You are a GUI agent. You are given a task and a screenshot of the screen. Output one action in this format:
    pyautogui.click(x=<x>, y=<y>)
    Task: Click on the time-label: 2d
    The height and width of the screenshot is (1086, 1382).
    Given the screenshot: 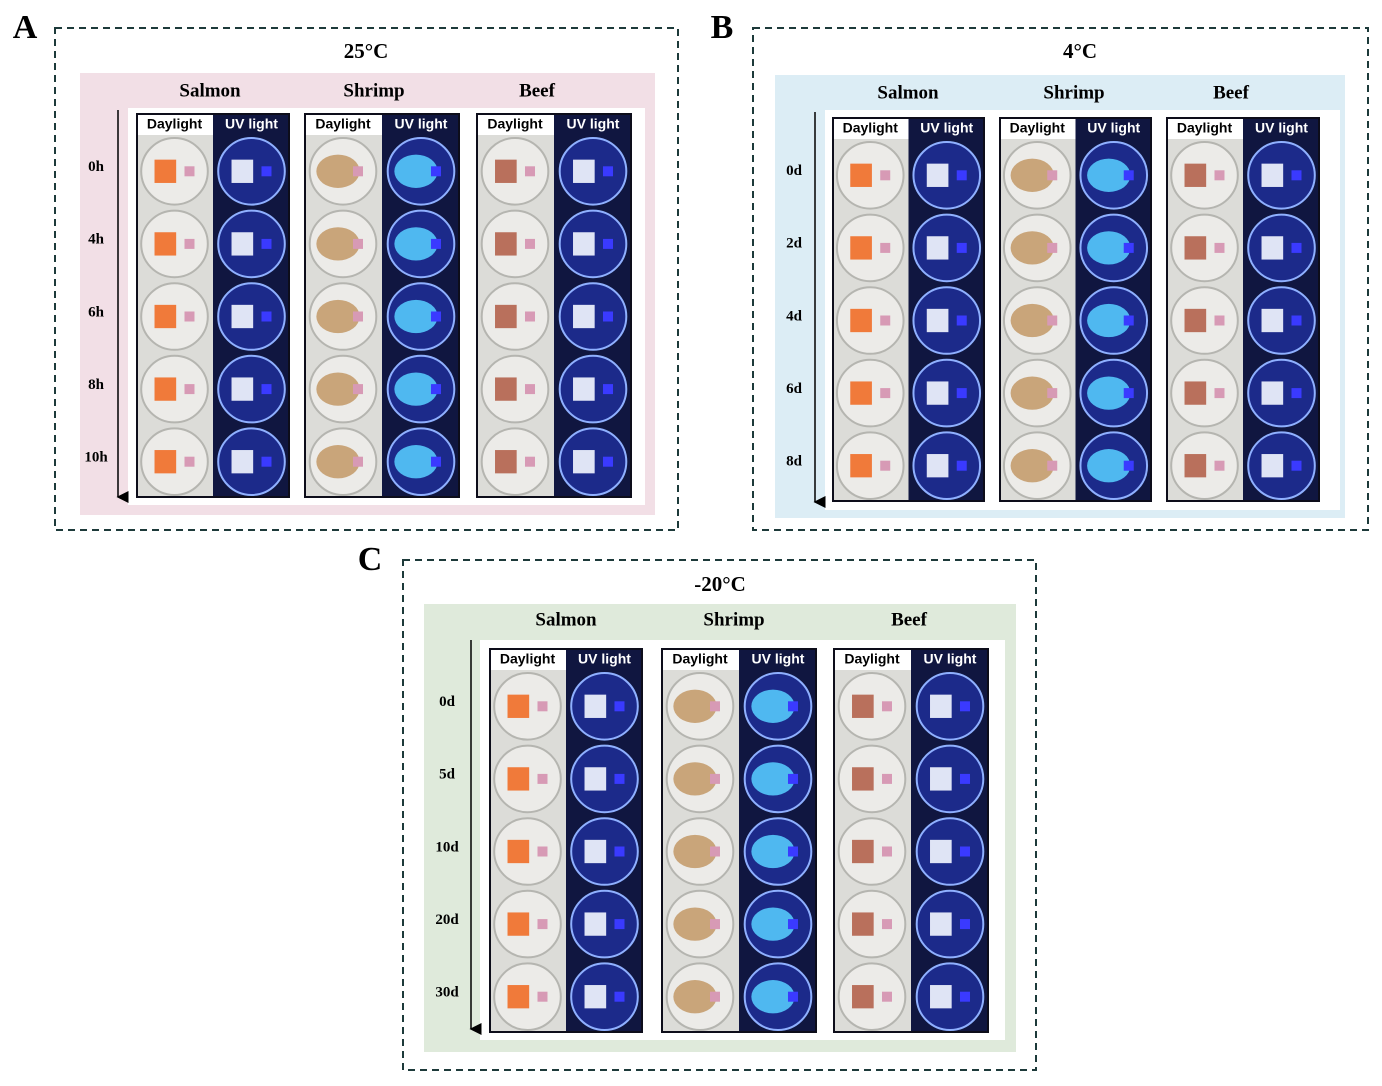 What is the action you would take?
    pyautogui.click(x=794, y=244)
    